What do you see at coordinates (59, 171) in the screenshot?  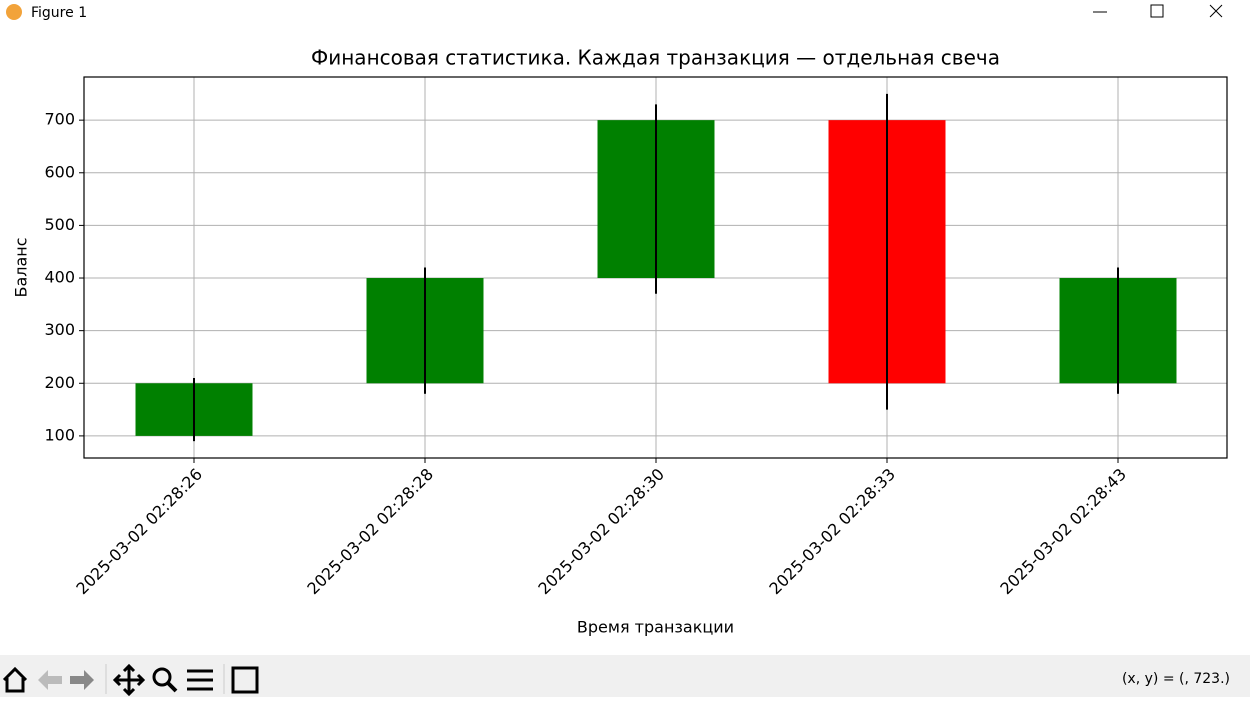 I see `y-tick-label: 600` at bounding box center [59, 171].